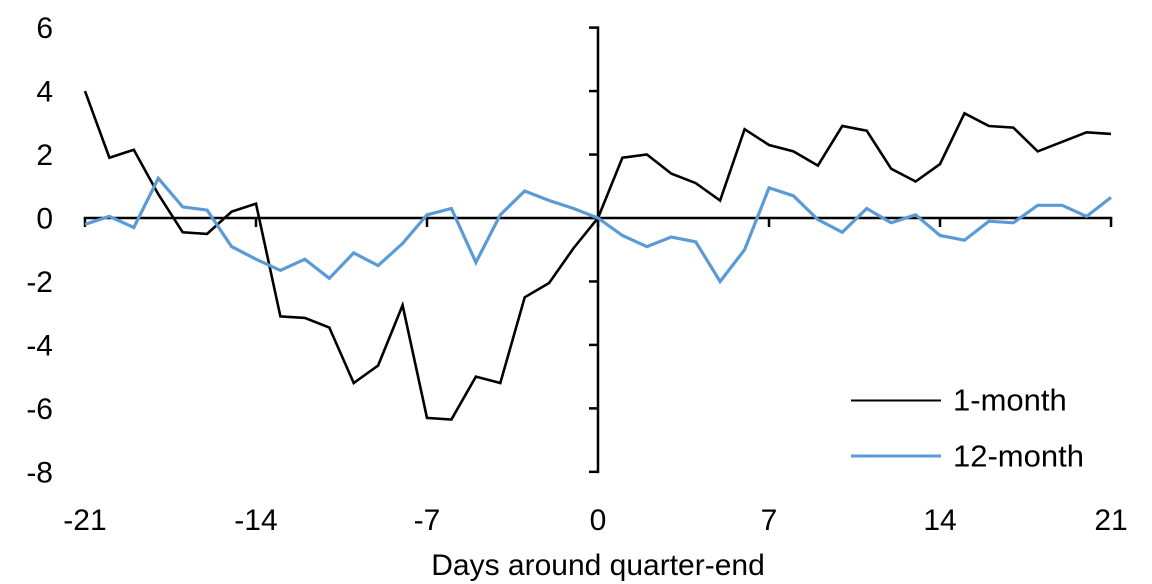 This screenshot has width=1152, height=584. Describe the element at coordinates (769, 520) in the screenshot. I see `x-tick-label: 7` at that location.